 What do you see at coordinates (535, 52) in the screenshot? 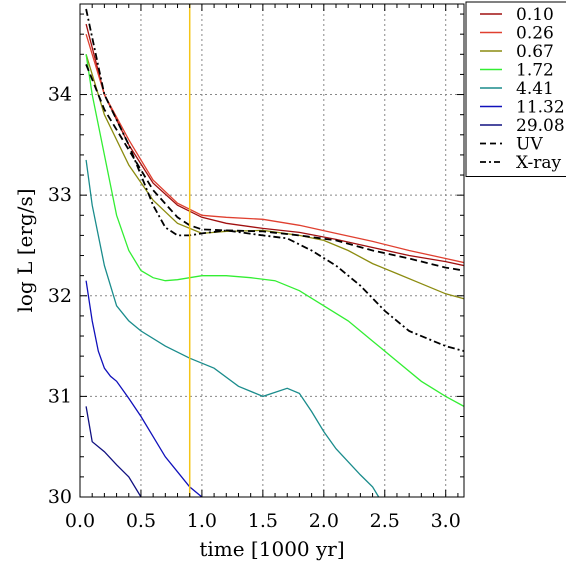
I see `legend-label: 0.67` at bounding box center [535, 52].